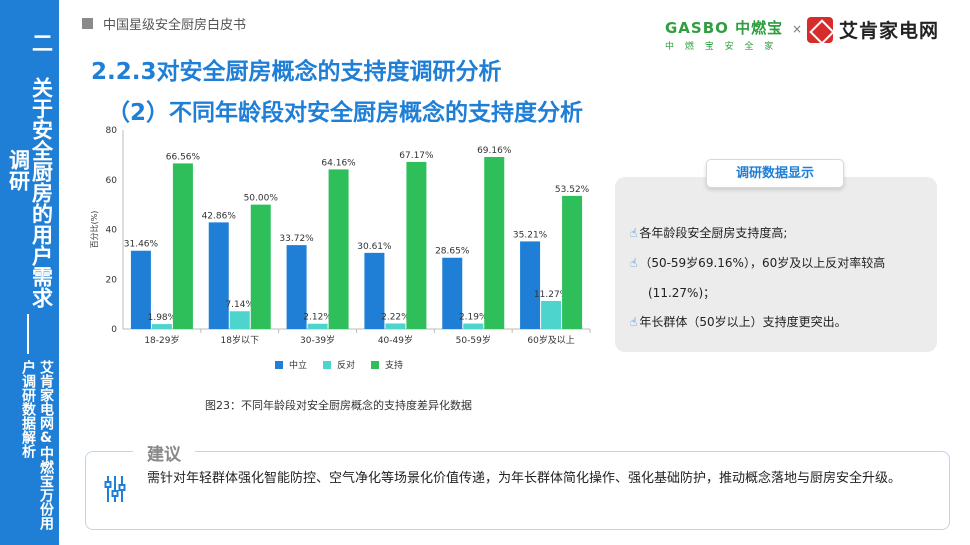 This screenshot has width=970, height=545. I want to click on data-label: 28.65%, so click(452, 252).